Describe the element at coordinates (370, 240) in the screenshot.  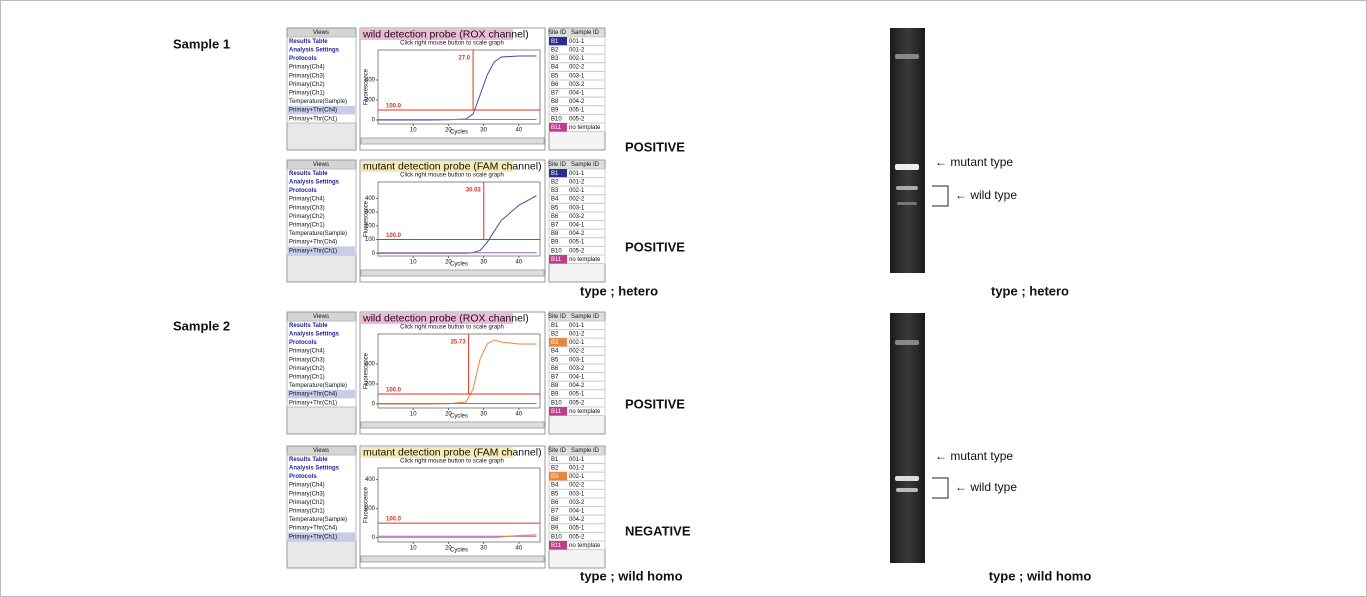
I see `y-tick-label: 100` at that location.